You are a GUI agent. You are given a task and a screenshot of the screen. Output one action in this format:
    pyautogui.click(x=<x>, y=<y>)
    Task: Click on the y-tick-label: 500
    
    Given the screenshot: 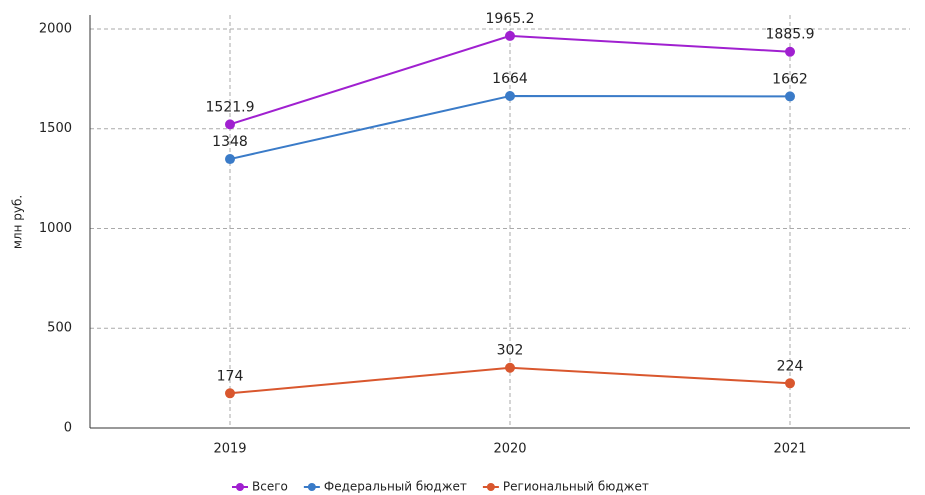 What is the action you would take?
    pyautogui.click(x=59, y=328)
    